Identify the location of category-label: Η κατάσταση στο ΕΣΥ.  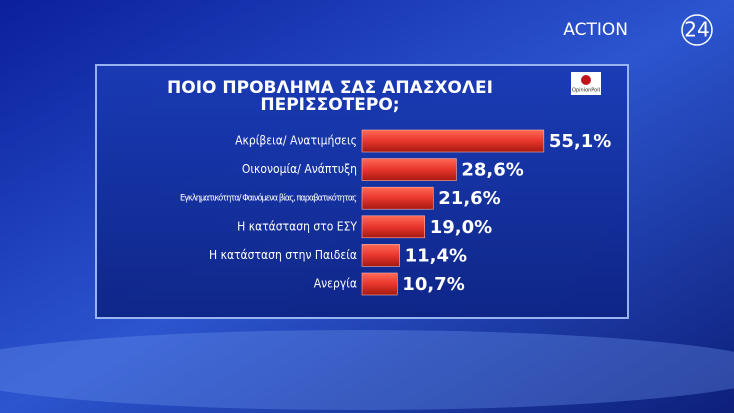
(297, 226).